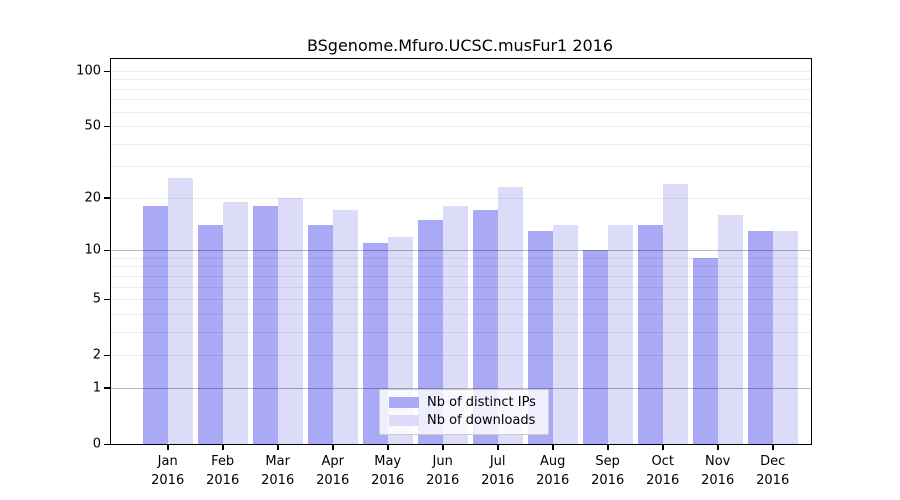 This screenshot has width=900, height=500. What do you see at coordinates (88, 71) in the screenshot?
I see `y-axis-label: 100` at bounding box center [88, 71].